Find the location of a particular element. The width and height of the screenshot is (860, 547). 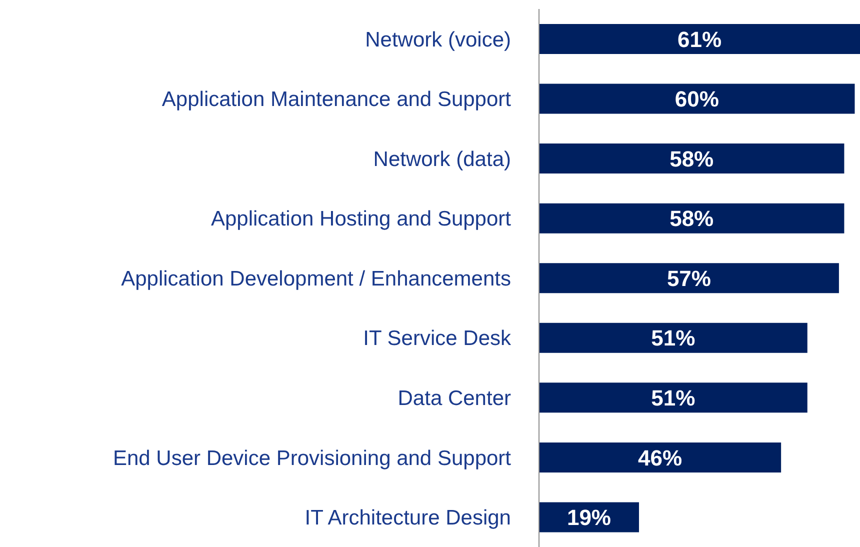

y-tick-label: Network (voice) is located at coordinates (438, 40).